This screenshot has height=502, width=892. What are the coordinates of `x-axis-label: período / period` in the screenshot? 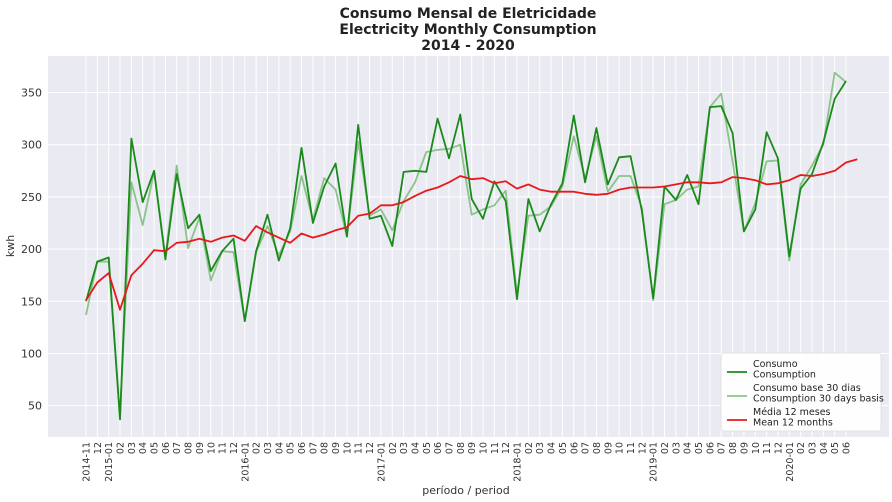 It's located at (466, 490).